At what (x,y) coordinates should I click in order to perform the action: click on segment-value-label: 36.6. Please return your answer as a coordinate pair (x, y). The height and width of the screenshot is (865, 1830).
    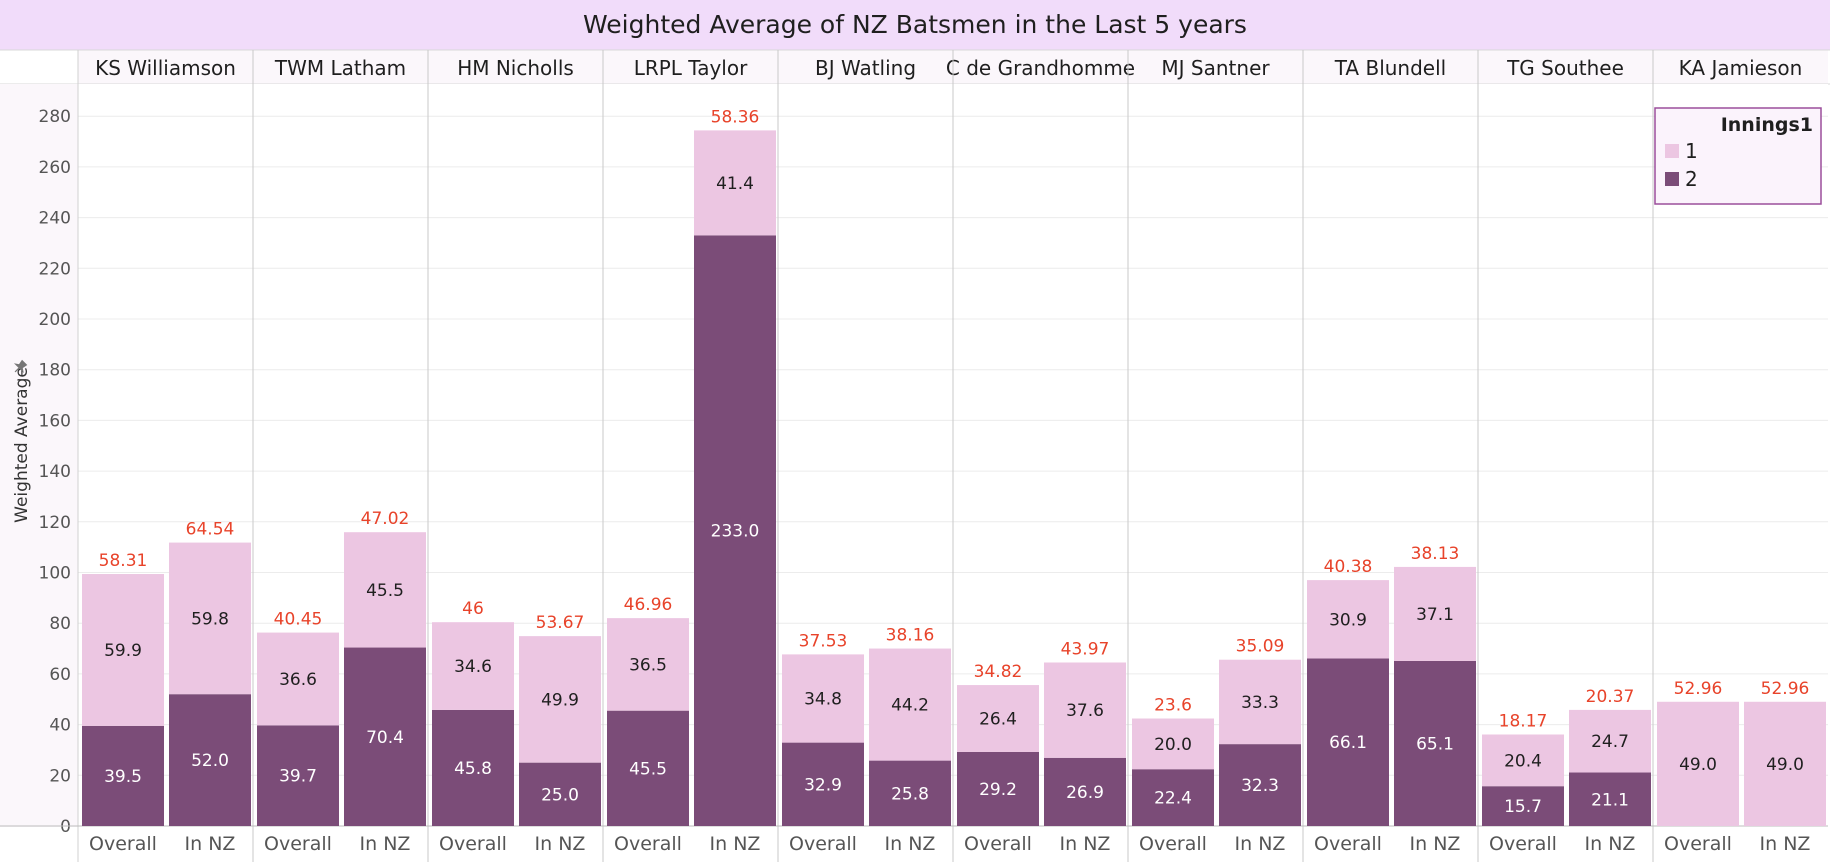
    Looking at the image, I should click on (298, 680).